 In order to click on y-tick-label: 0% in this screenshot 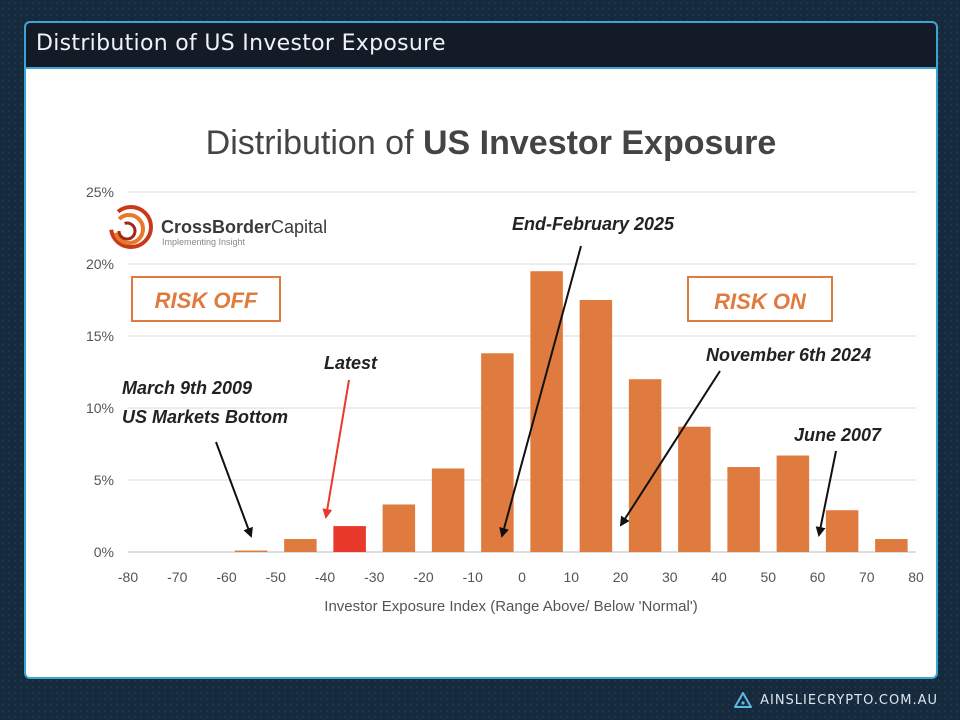, I will do `click(104, 552)`.